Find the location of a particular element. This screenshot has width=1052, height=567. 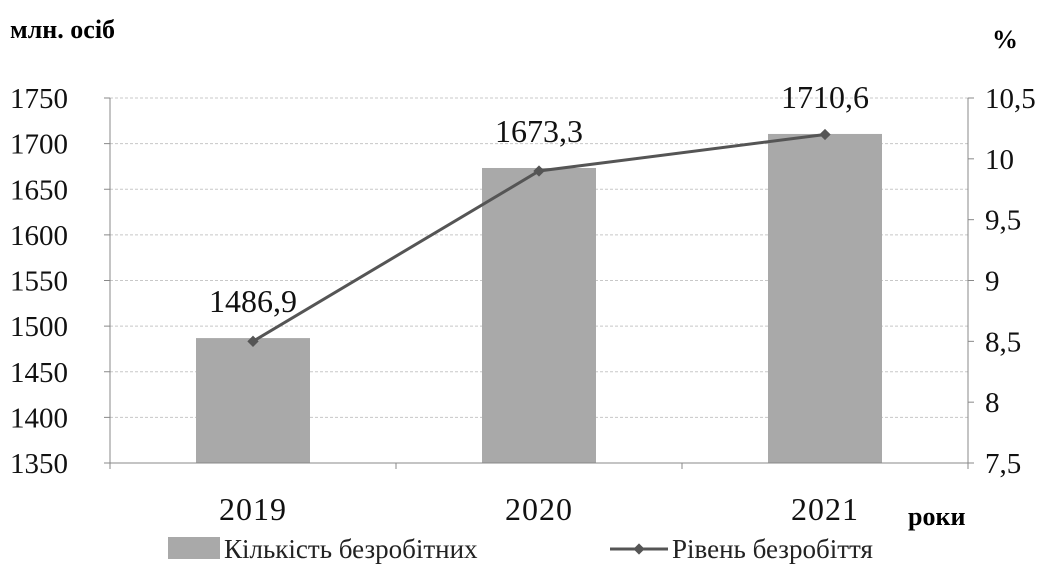

right-tick-label: 8,5 is located at coordinates (1003, 342).